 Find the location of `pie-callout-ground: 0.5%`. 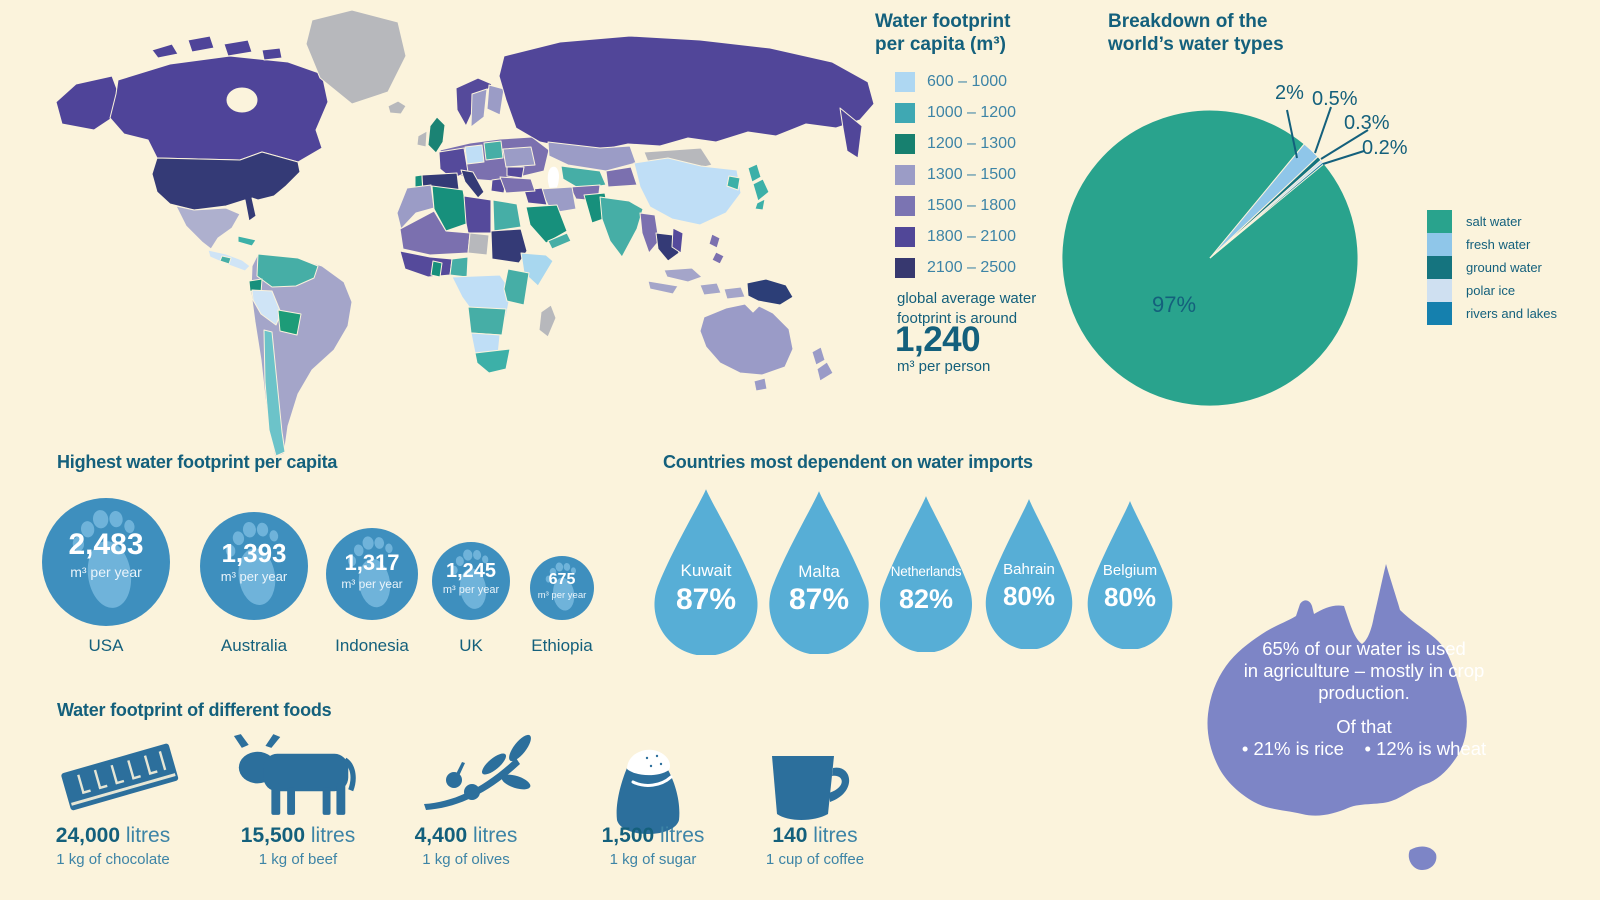

pie-callout-ground: 0.5% is located at coordinates (1335, 99).